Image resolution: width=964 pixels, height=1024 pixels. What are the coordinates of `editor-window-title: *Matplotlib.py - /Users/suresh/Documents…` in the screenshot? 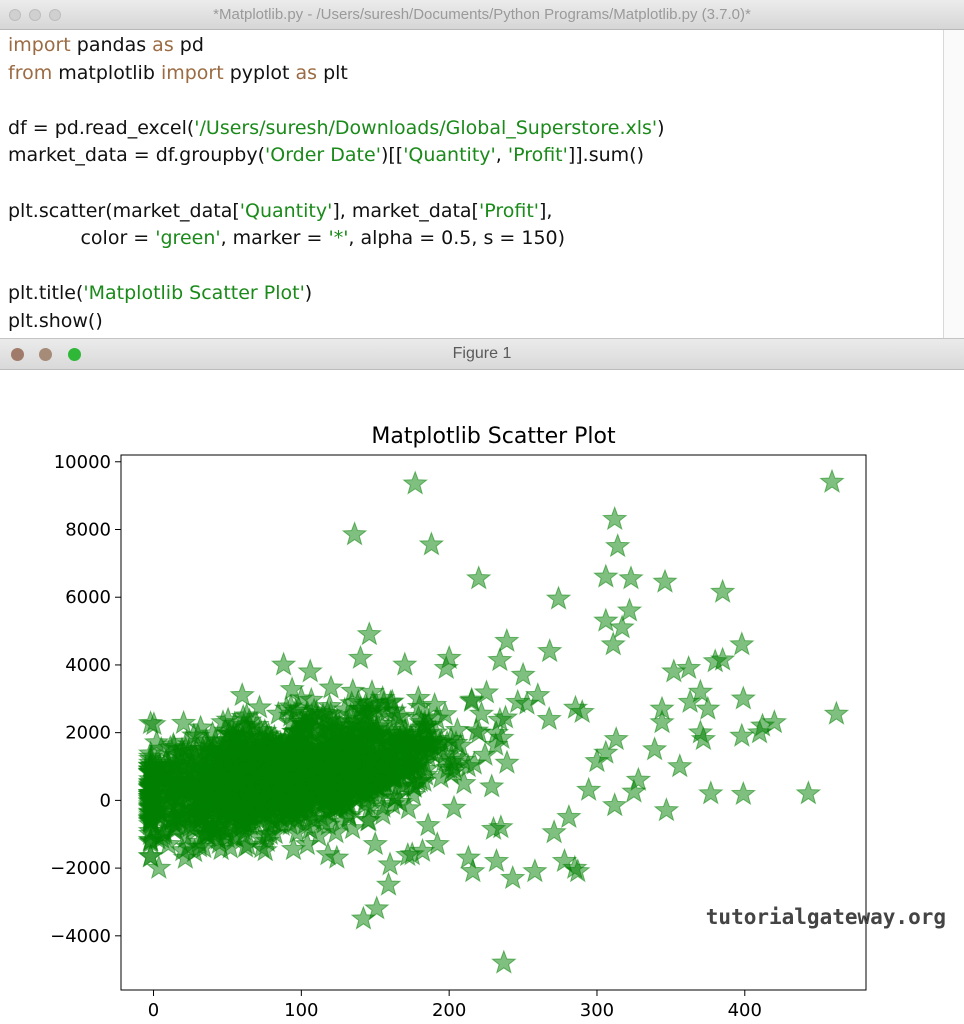 It's located at (482, 14).